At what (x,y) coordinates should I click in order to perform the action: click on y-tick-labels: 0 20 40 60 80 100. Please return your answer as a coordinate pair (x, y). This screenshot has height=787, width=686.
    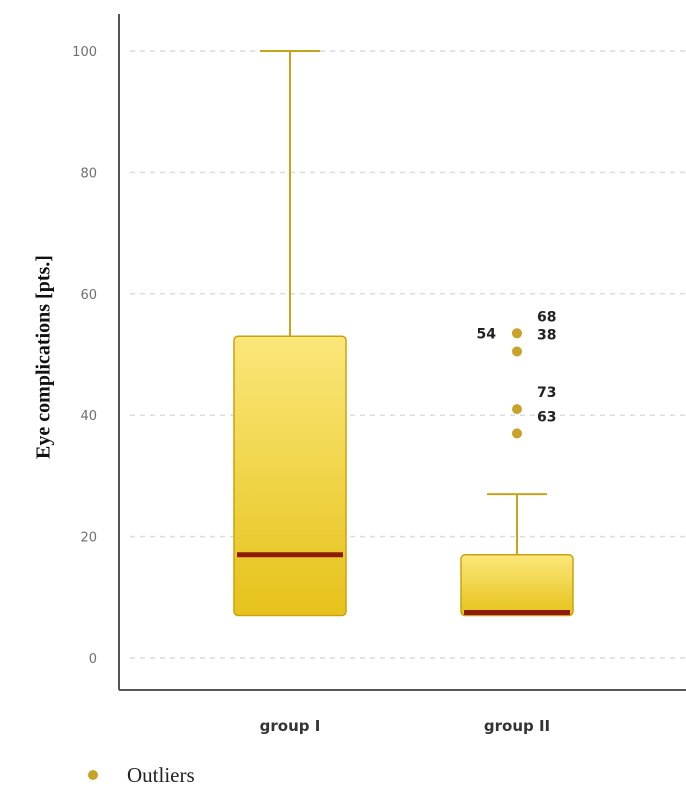
    Looking at the image, I should click on (84, 356).